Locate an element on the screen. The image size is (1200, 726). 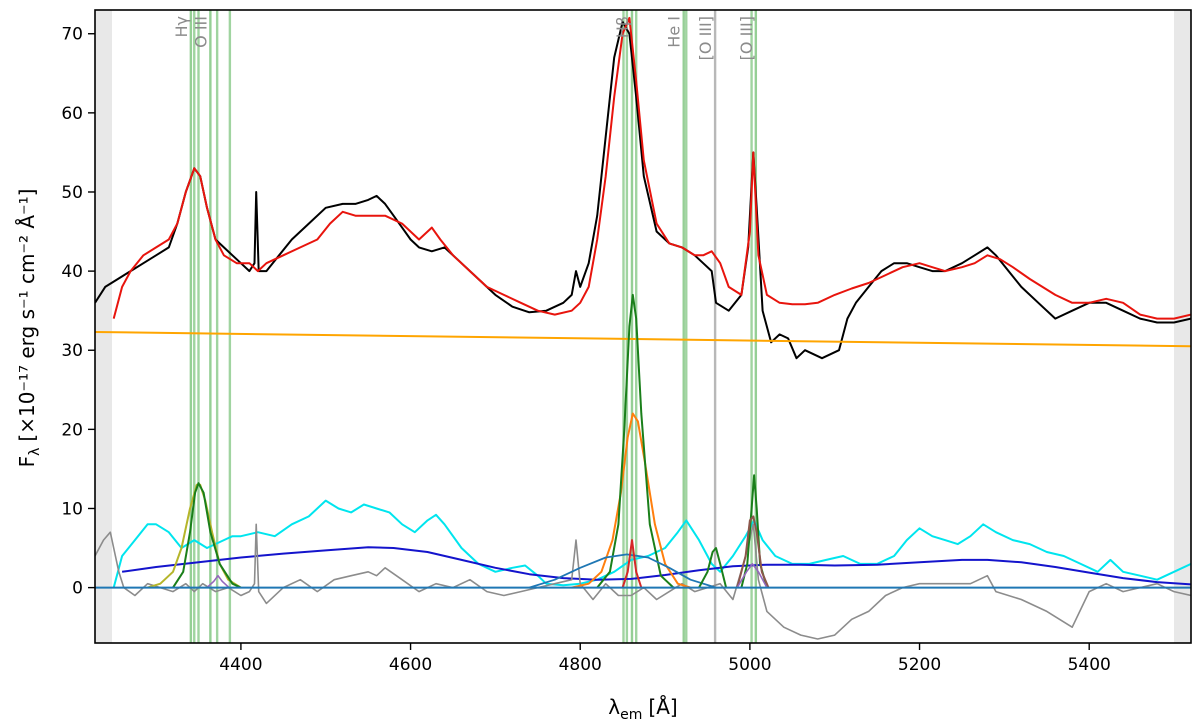
marker-label-5: [O III] is located at coordinates (746, 38).